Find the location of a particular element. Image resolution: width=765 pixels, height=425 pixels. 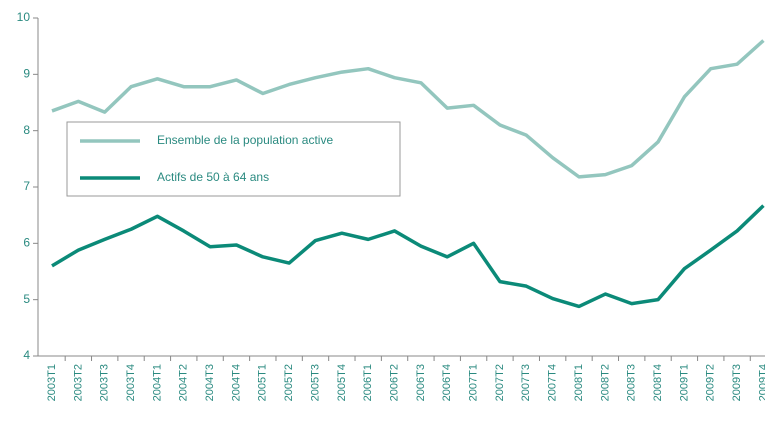

x-tick-label: 2009T4 is located at coordinates (761, 382).